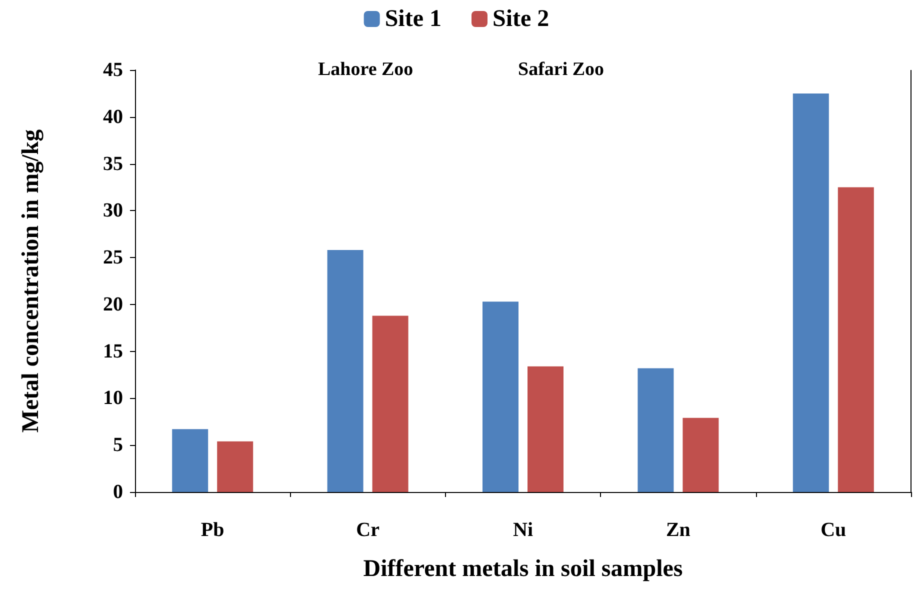 The image size is (913, 592). I want to click on x-tick-label: Zn, so click(678, 530).